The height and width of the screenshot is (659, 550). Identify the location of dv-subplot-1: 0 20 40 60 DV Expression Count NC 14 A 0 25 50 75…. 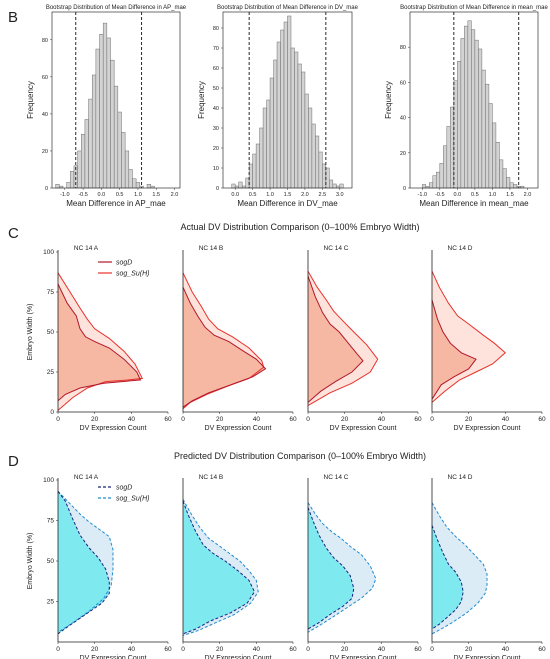
(99, 338).